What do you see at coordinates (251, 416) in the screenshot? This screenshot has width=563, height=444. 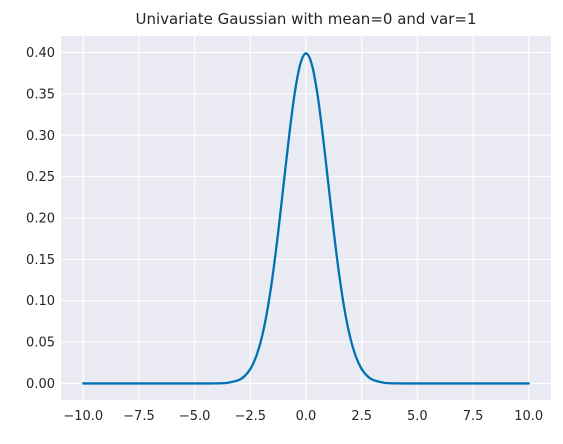 I see `x-tick-label: −2.5` at bounding box center [251, 416].